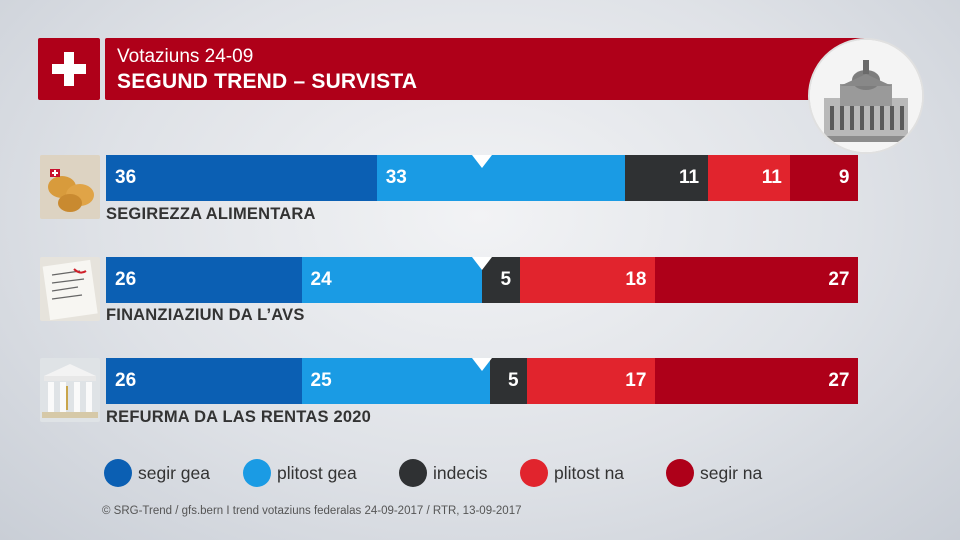 Image resolution: width=960 pixels, height=540 pixels. Describe the element at coordinates (534, 473) in the screenshot. I see `legend-swatch-plitost-na` at that location.